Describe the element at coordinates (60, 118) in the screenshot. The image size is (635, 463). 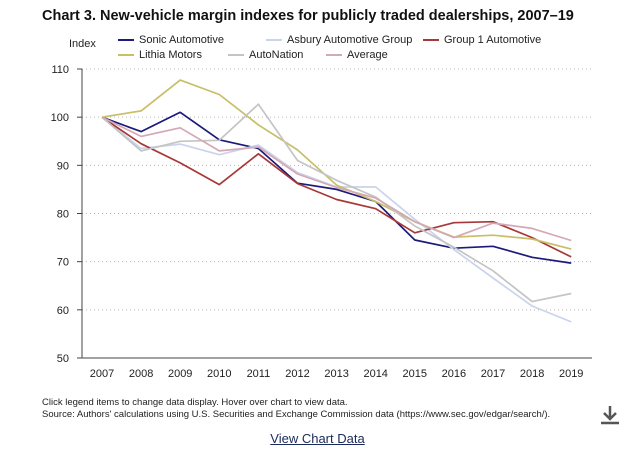
I see `y-tick-label: 100` at that location.